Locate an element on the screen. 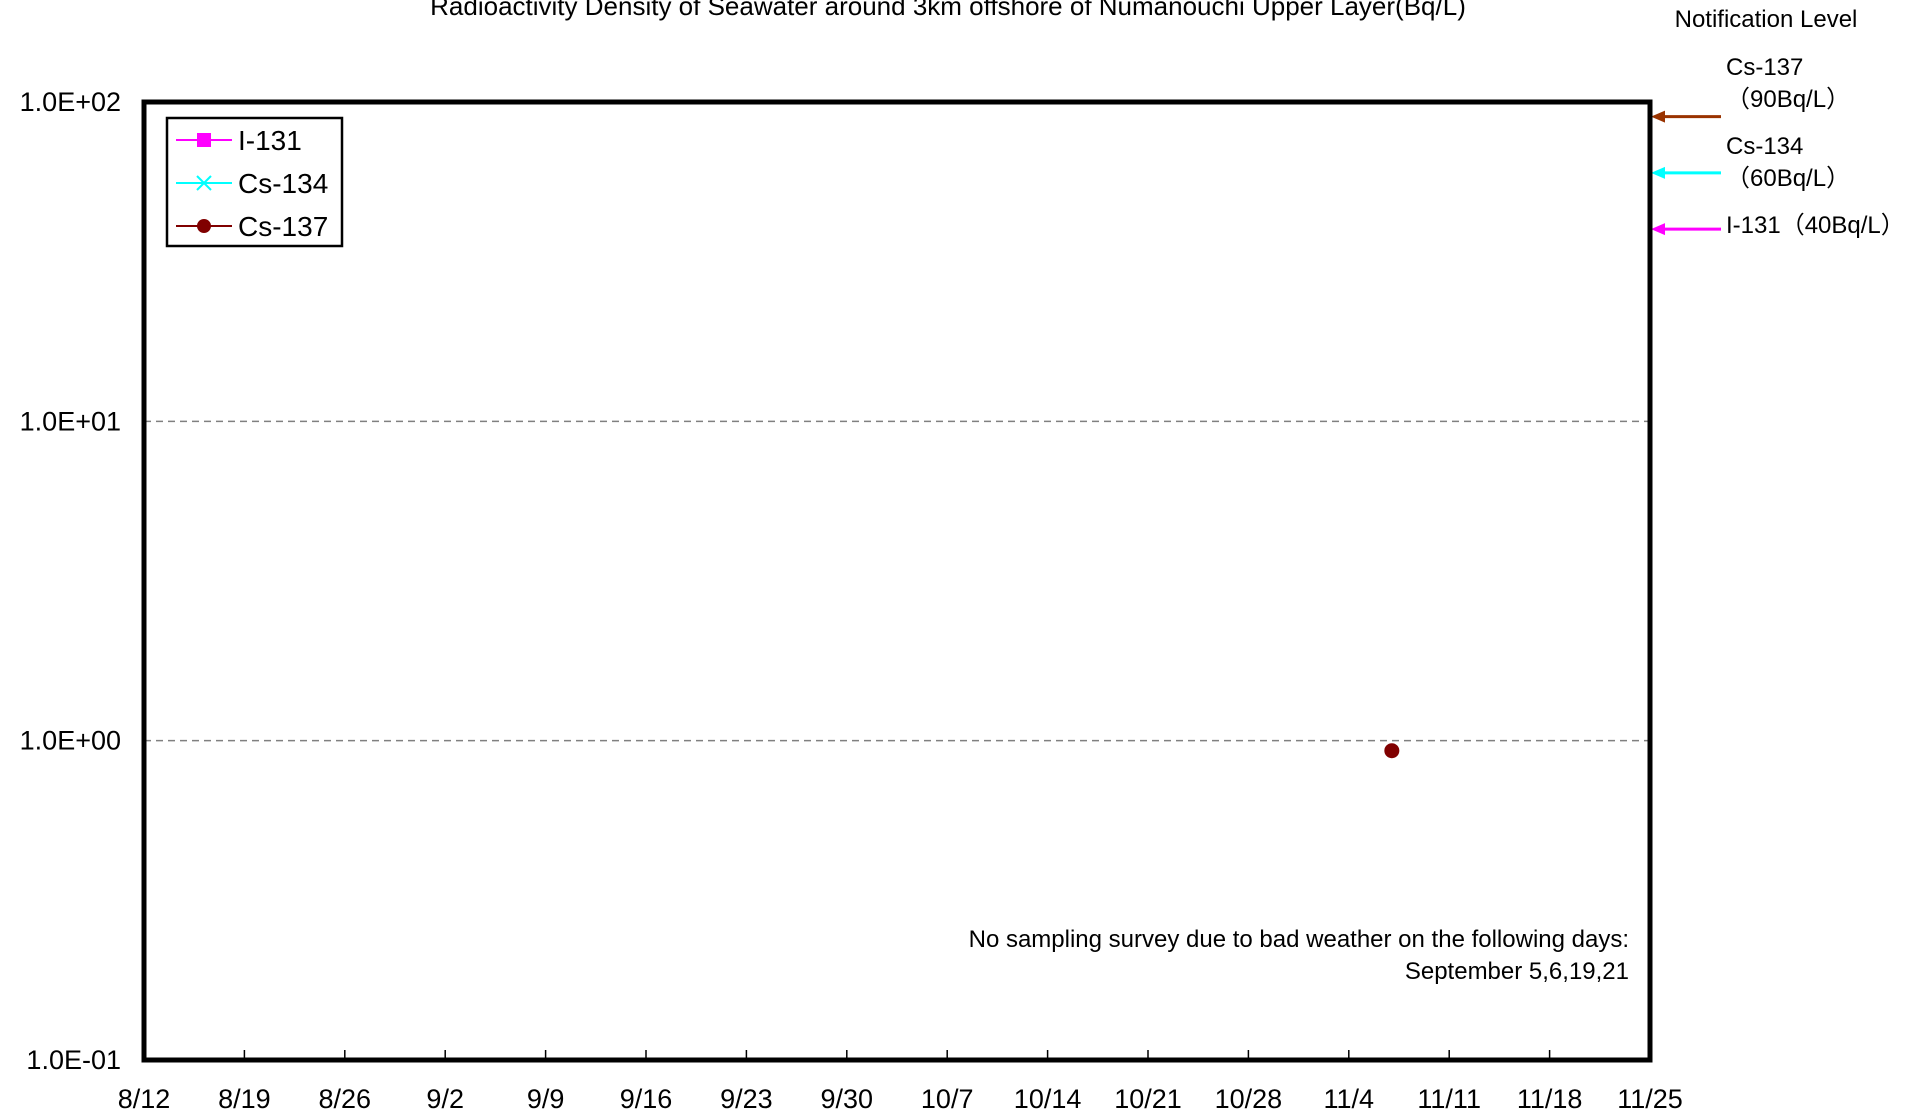 This screenshot has height=1113, width=1921. legend-label-cs-137: Cs-137 is located at coordinates (283, 226).